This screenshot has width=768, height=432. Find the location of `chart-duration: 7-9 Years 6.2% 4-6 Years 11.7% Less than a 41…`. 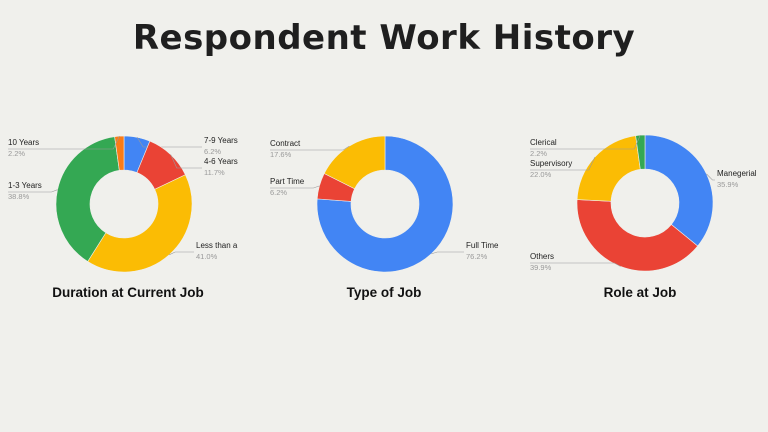

chart-duration: 7-9 Years 6.2% 4-6 Years 11.7% Less than a 41… is located at coordinates (128, 215).